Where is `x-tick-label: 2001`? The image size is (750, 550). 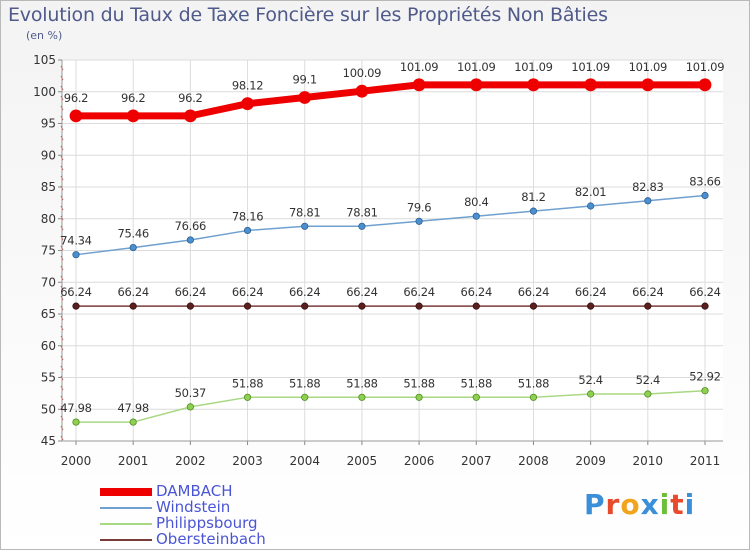 x-tick-label: 2001 is located at coordinates (133, 461).